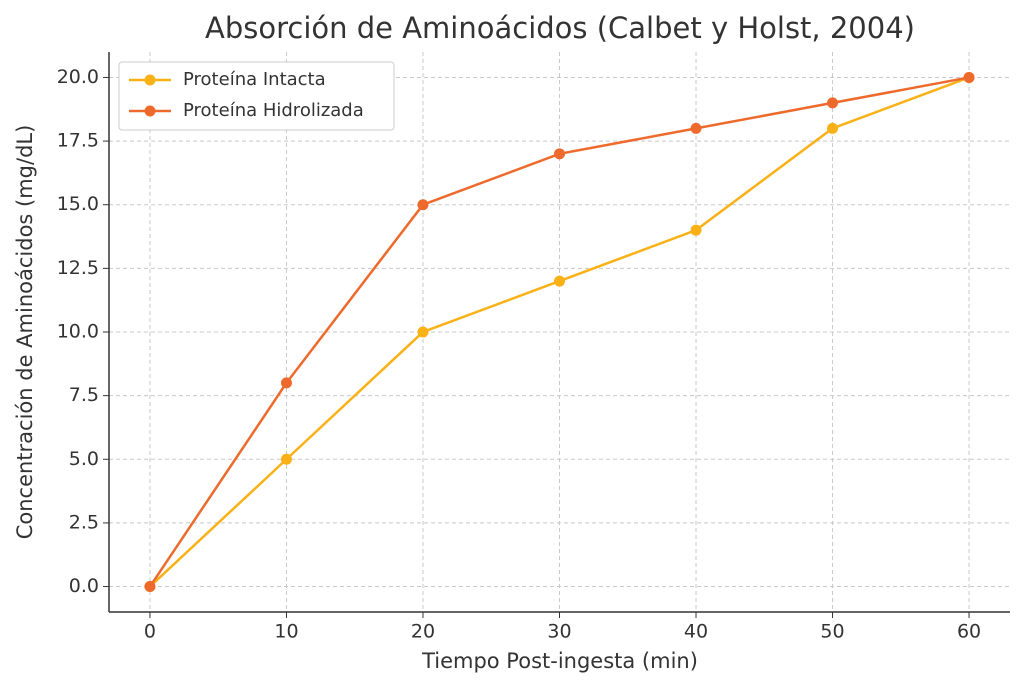 The image size is (1024, 690). Describe the element at coordinates (25, 332) in the screenshot. I see `y-axis-label: Concentración de Aminoácidos (mg/dL)` at that location.